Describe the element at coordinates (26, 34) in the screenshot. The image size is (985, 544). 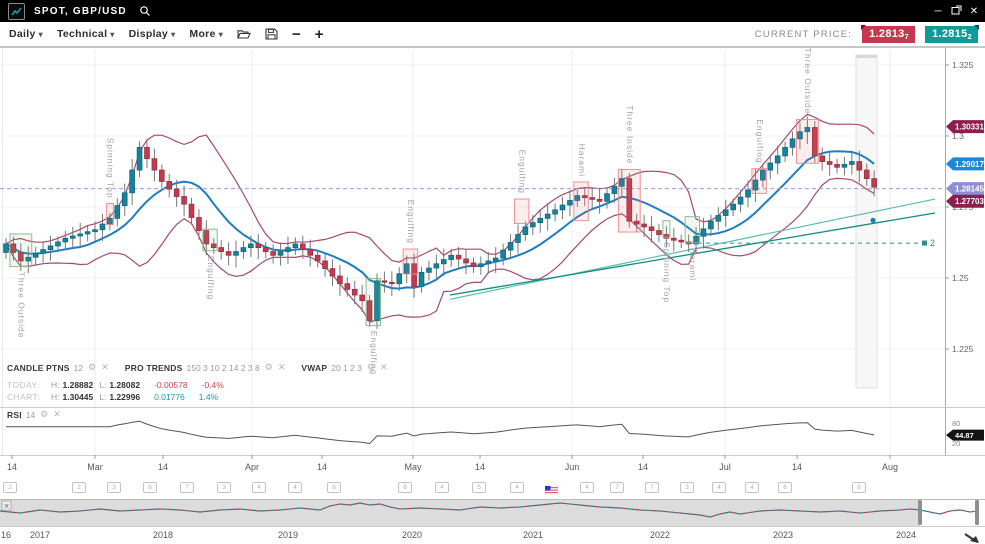
I see `menu-daily: Daily ▾` at that location.